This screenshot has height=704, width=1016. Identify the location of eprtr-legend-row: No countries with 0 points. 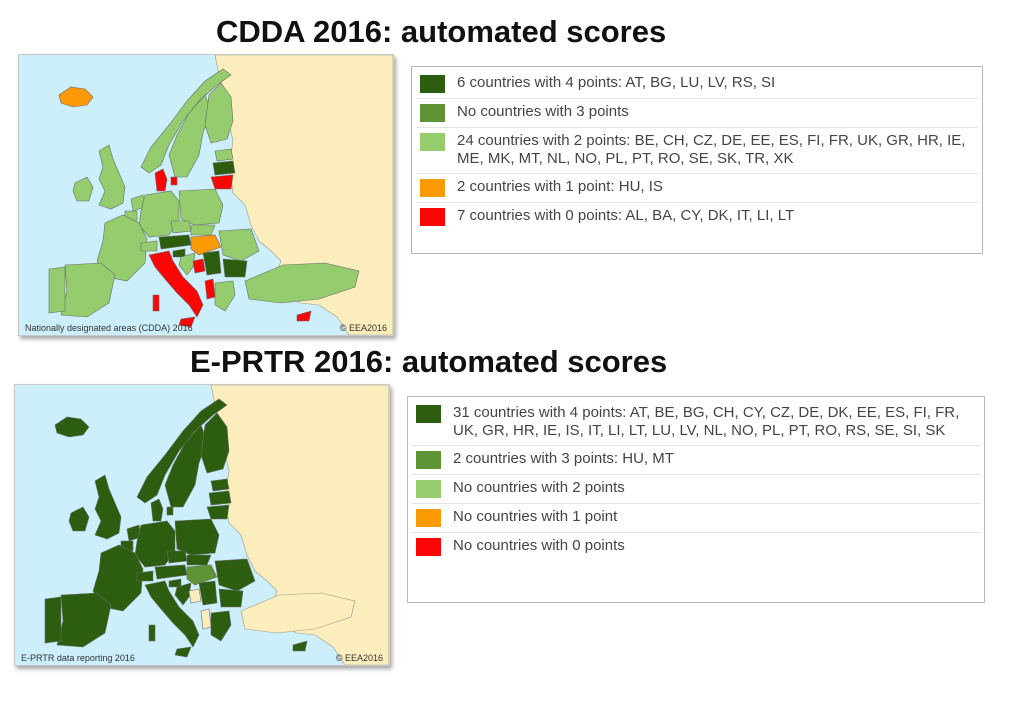
(696, 547).